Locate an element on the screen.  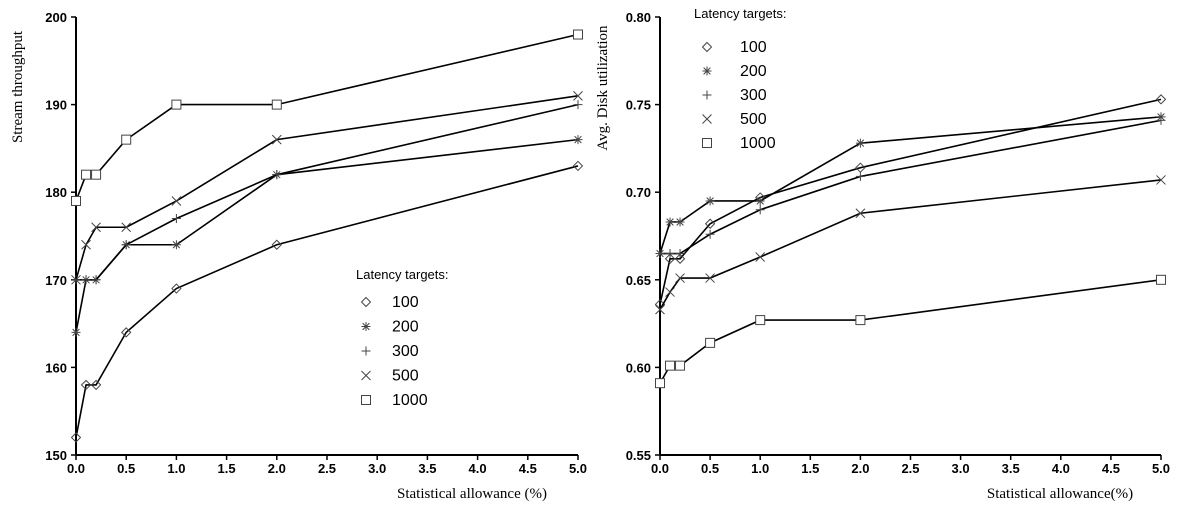
y-tick-label: 0.75 is located at coordinates (638, 105).